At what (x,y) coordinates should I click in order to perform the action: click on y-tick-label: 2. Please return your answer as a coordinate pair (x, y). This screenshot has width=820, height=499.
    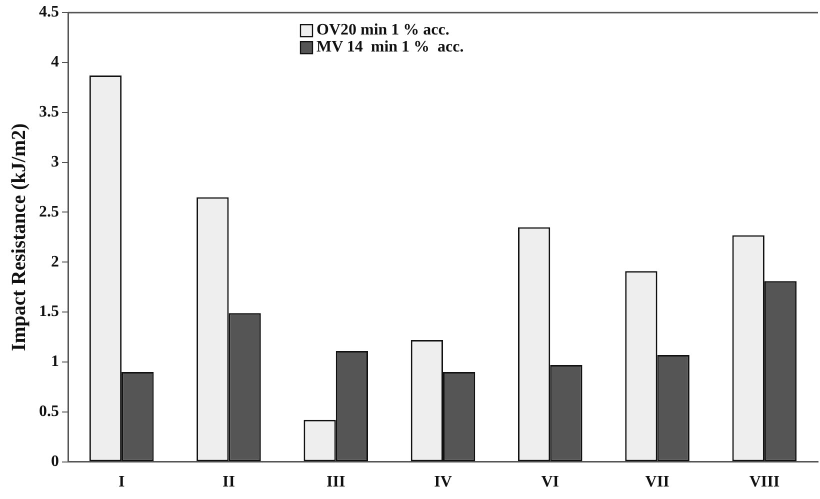
    Looking at the image, I should click on (55, 261).